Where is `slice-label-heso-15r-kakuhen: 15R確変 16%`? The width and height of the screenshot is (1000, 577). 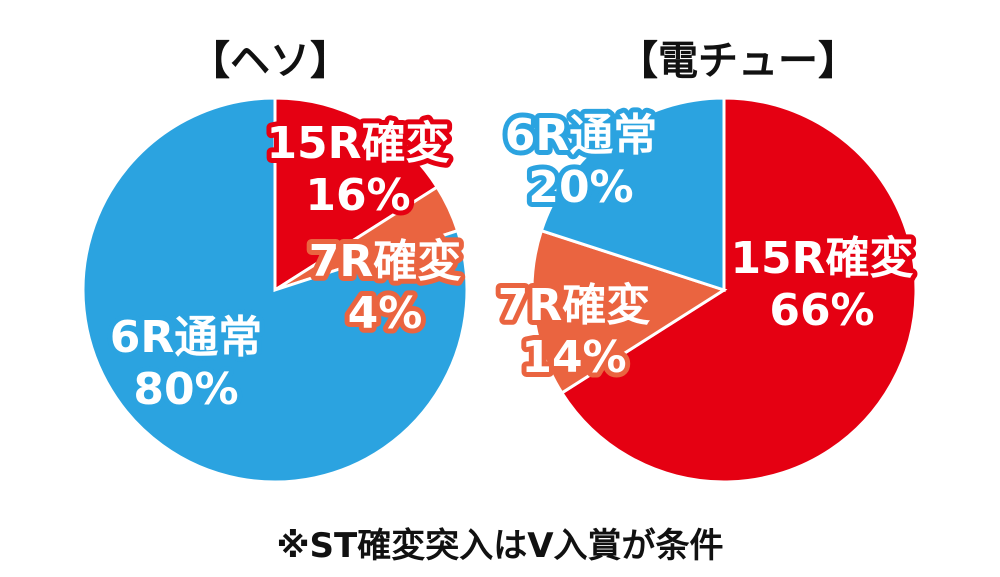 slice-label-heso-15r-kakuhen: 15R確変 16% is located at coordinates (357, 169).